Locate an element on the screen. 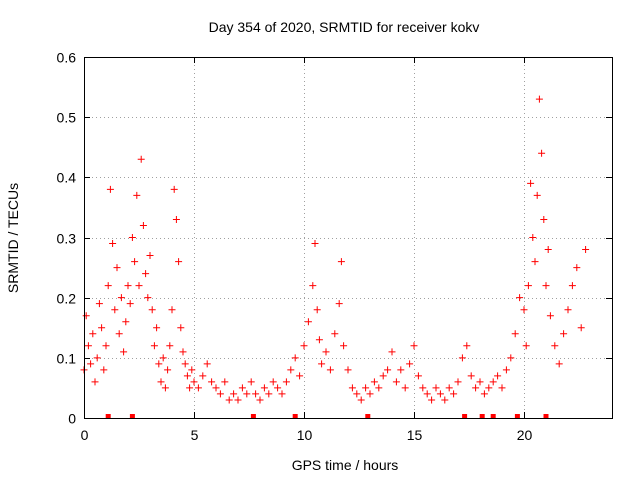 The image size is (640, 480). y-tick-label: 0.4 is located at coordinates (67, 178).